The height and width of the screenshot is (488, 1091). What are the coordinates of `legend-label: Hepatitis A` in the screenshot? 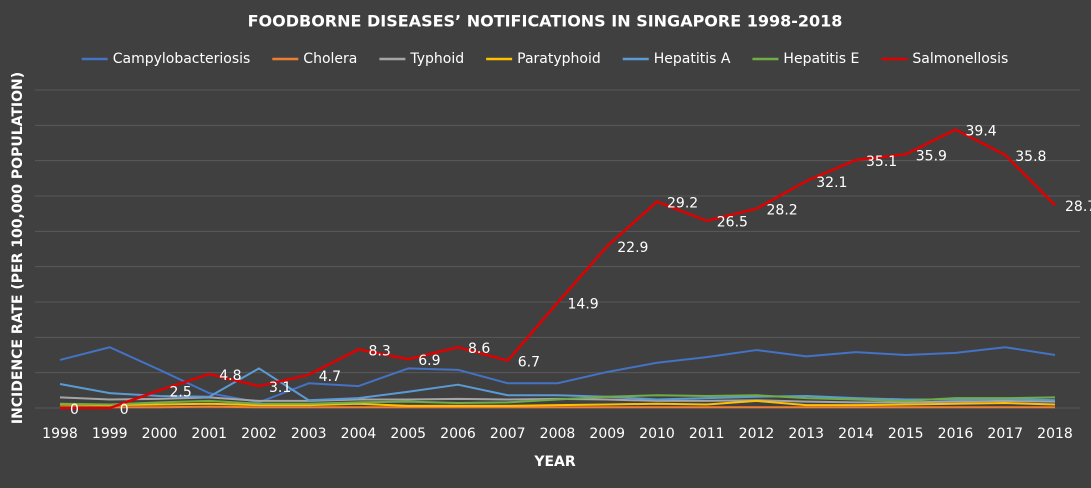 It's located at (692, 59).